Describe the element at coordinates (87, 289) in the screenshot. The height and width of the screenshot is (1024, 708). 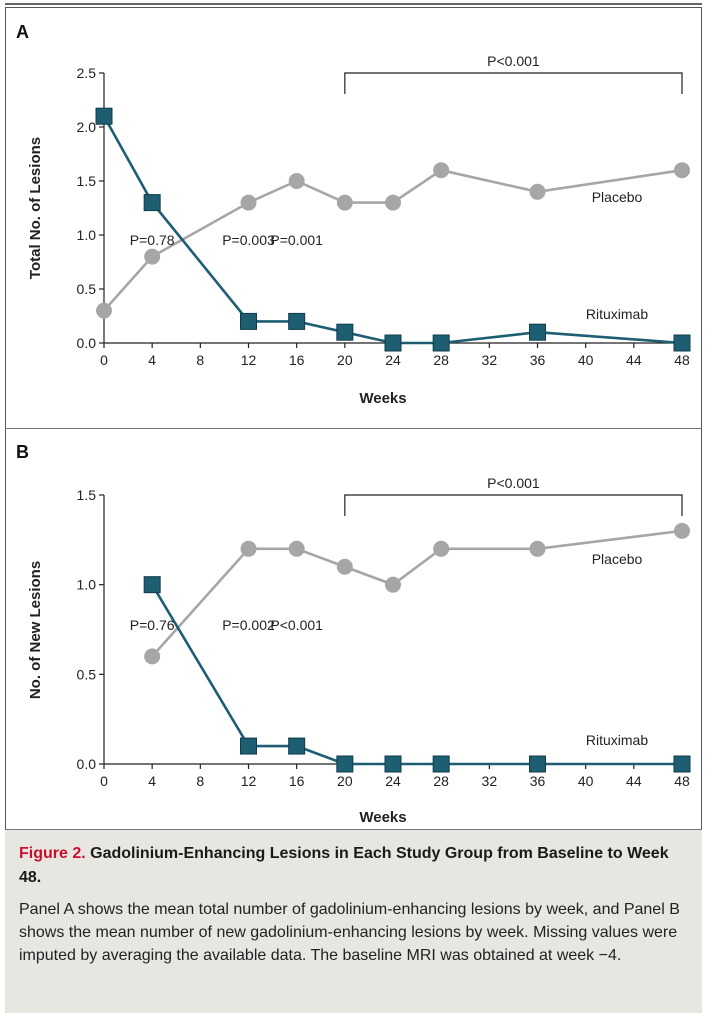
I see `panel-a-y-tick-label: 0.5` at that location.